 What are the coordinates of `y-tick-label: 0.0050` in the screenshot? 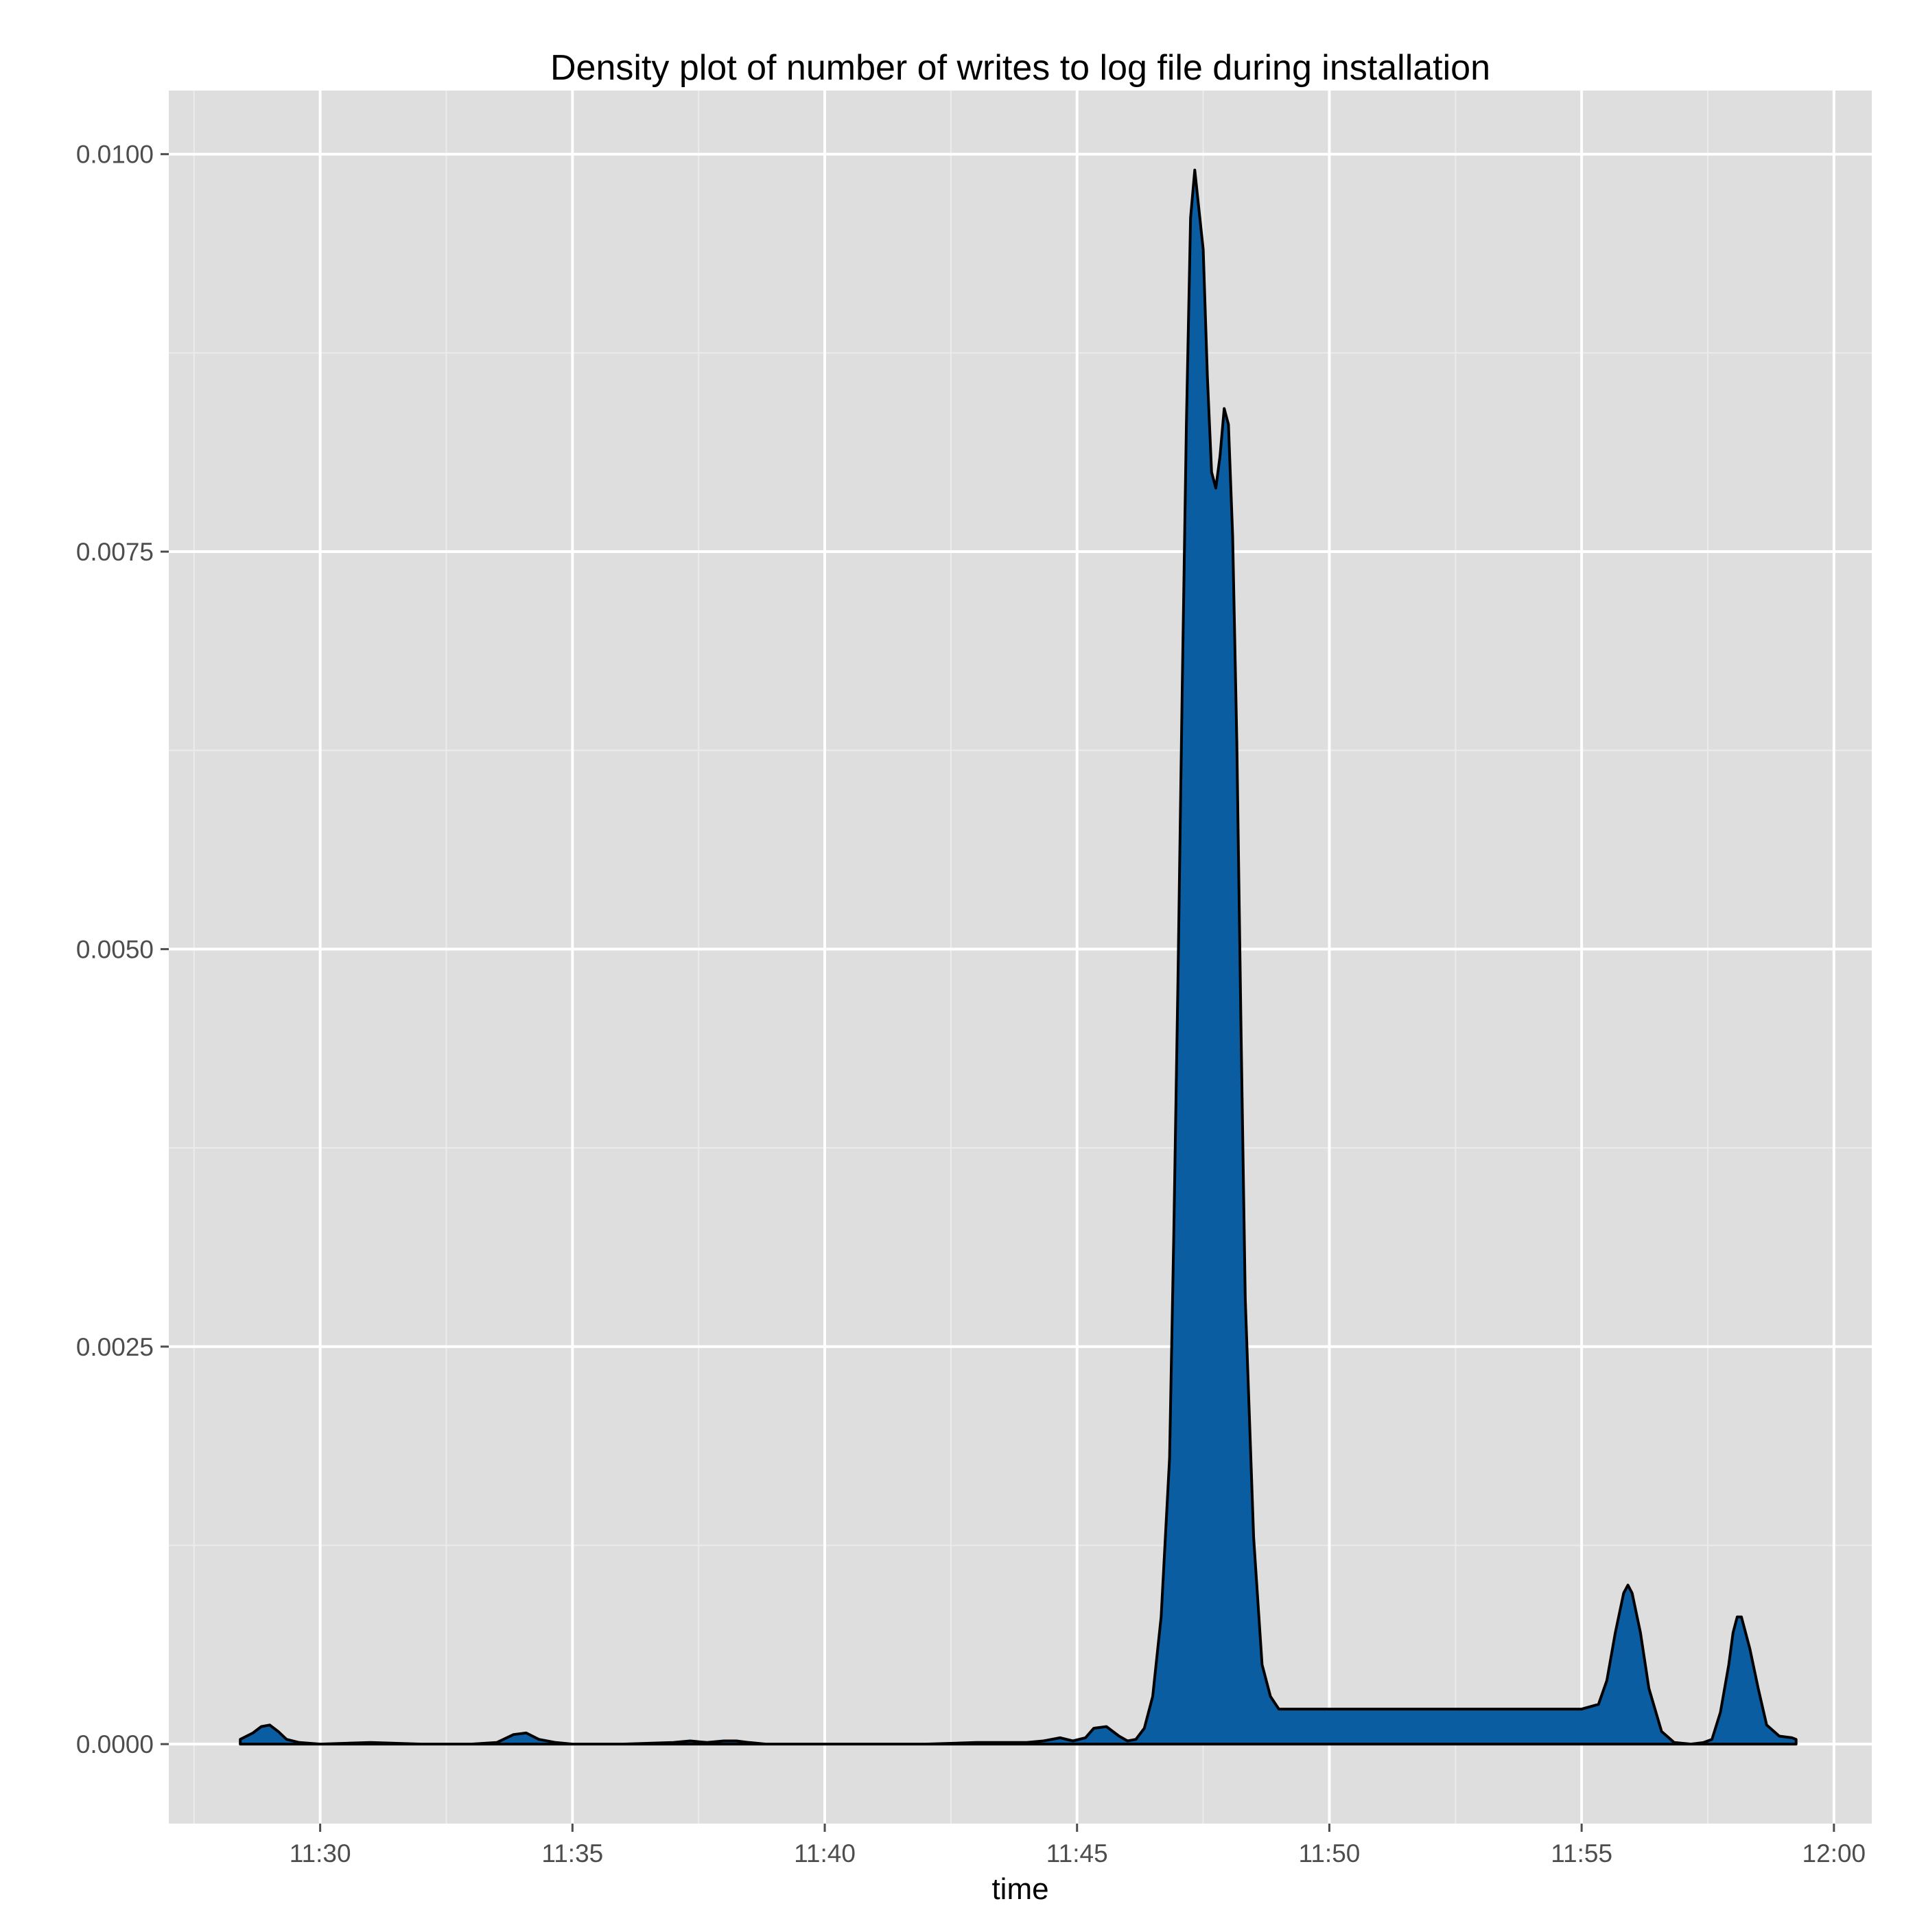 It's located at (115, 949).